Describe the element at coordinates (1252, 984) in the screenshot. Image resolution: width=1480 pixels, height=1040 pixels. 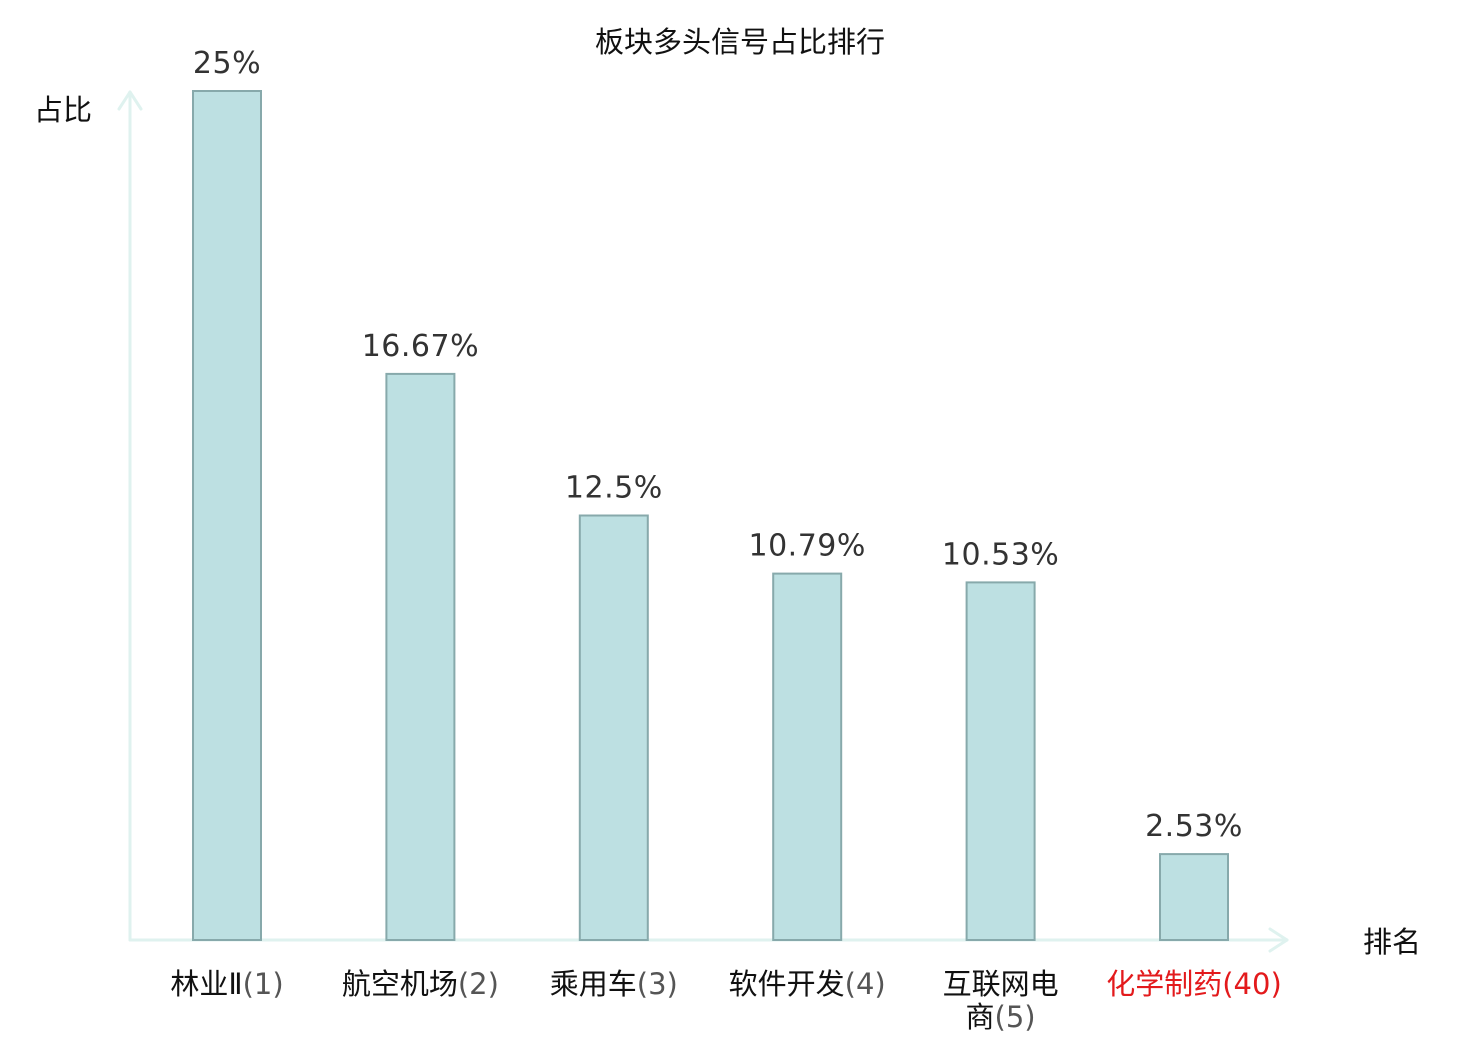
I see `category-rank: (40)` at that location.